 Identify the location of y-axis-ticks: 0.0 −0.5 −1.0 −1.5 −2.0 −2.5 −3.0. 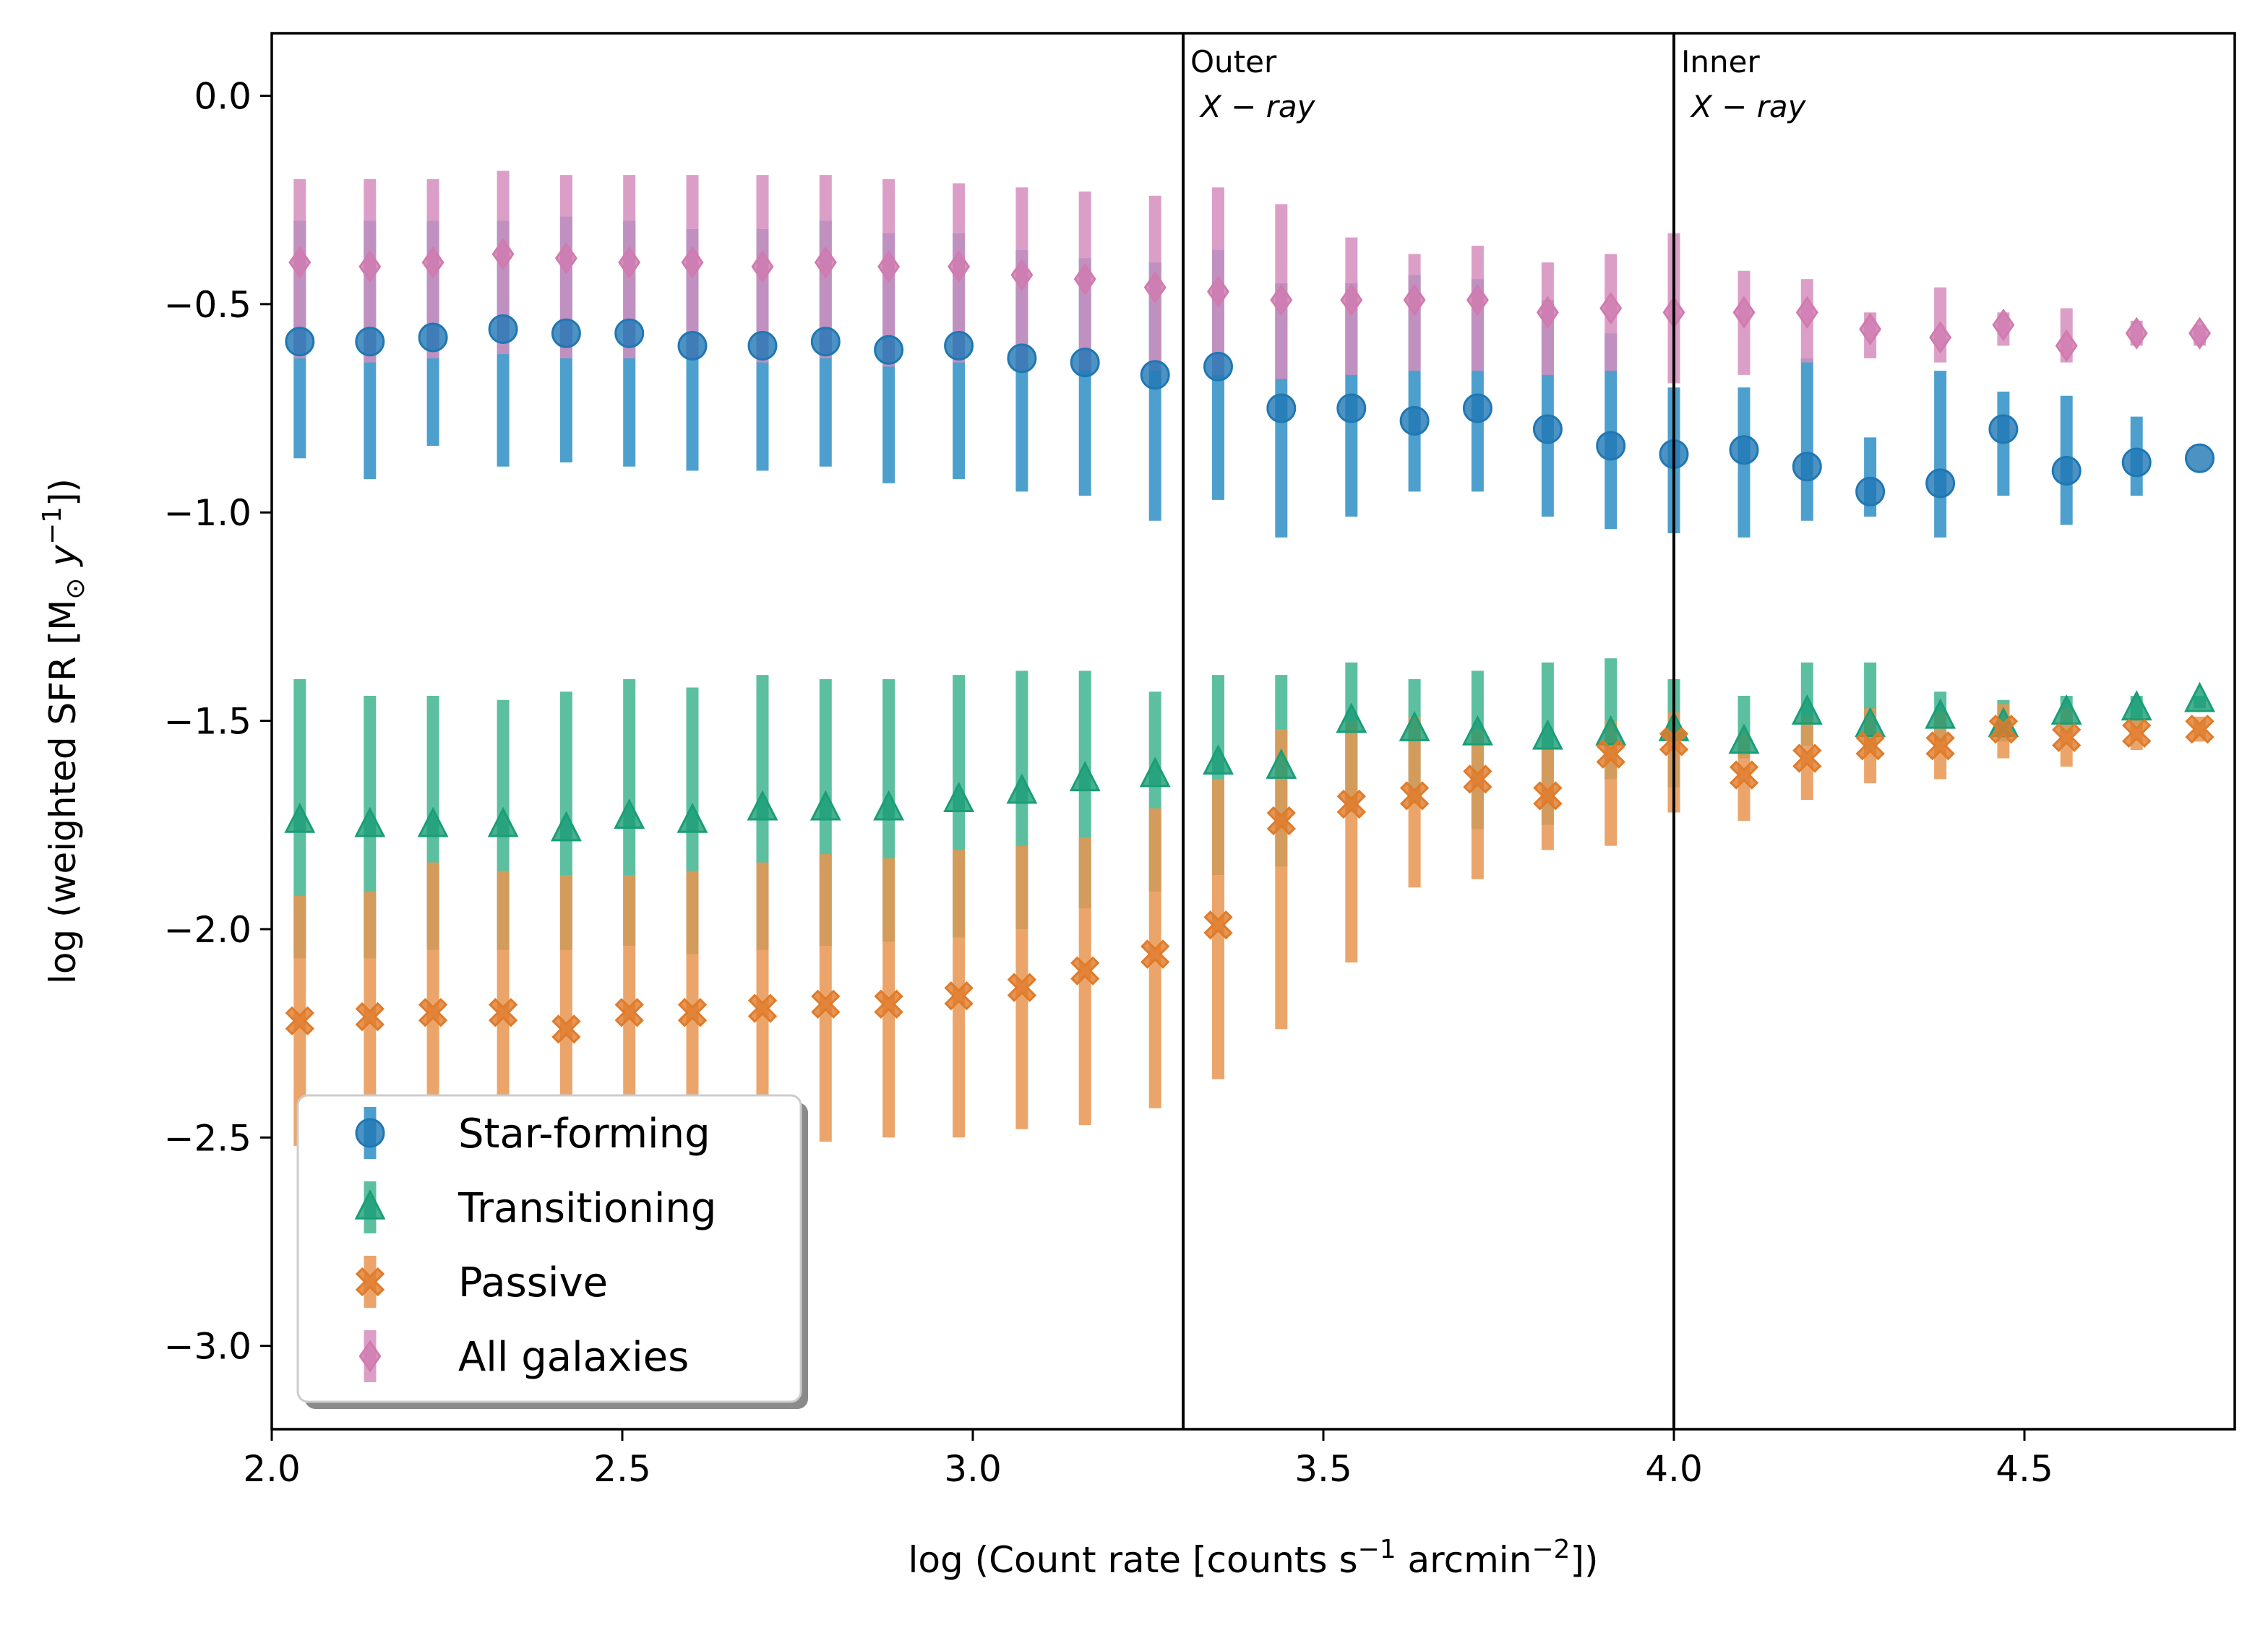
(218, 722).